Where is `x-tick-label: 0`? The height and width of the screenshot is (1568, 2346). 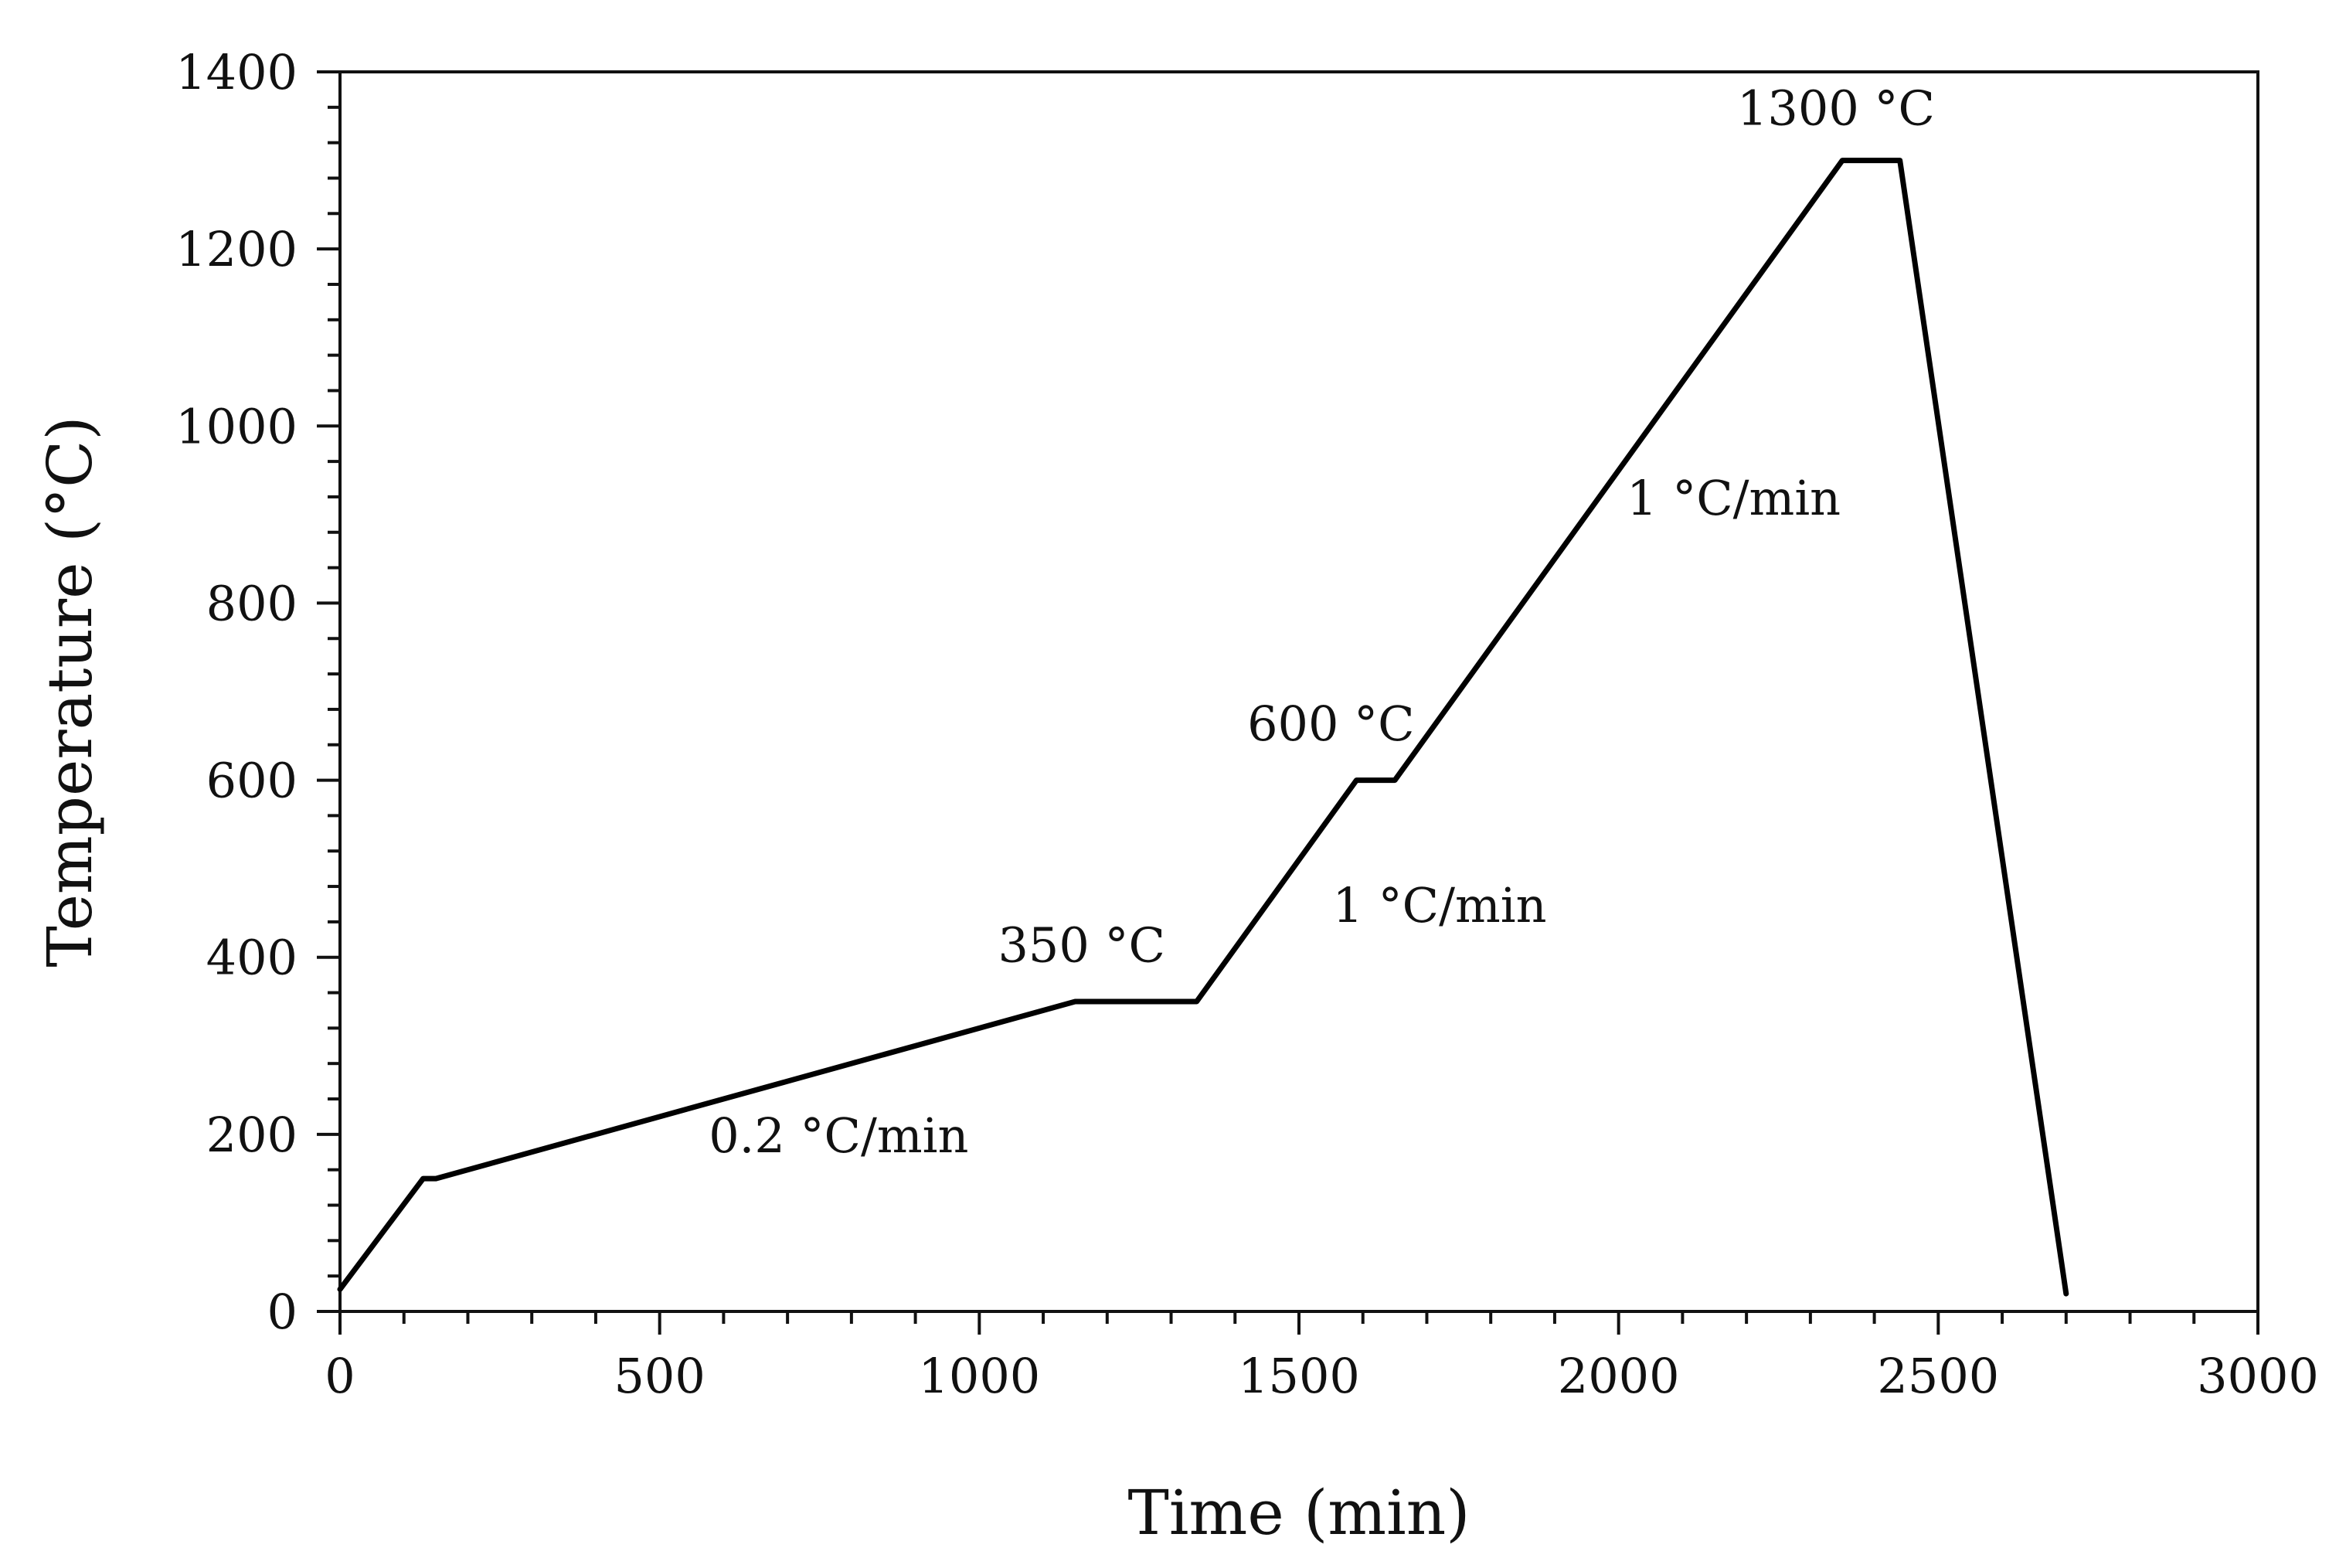
x-tick-label: 0 is located at coordinates (340, 1376).